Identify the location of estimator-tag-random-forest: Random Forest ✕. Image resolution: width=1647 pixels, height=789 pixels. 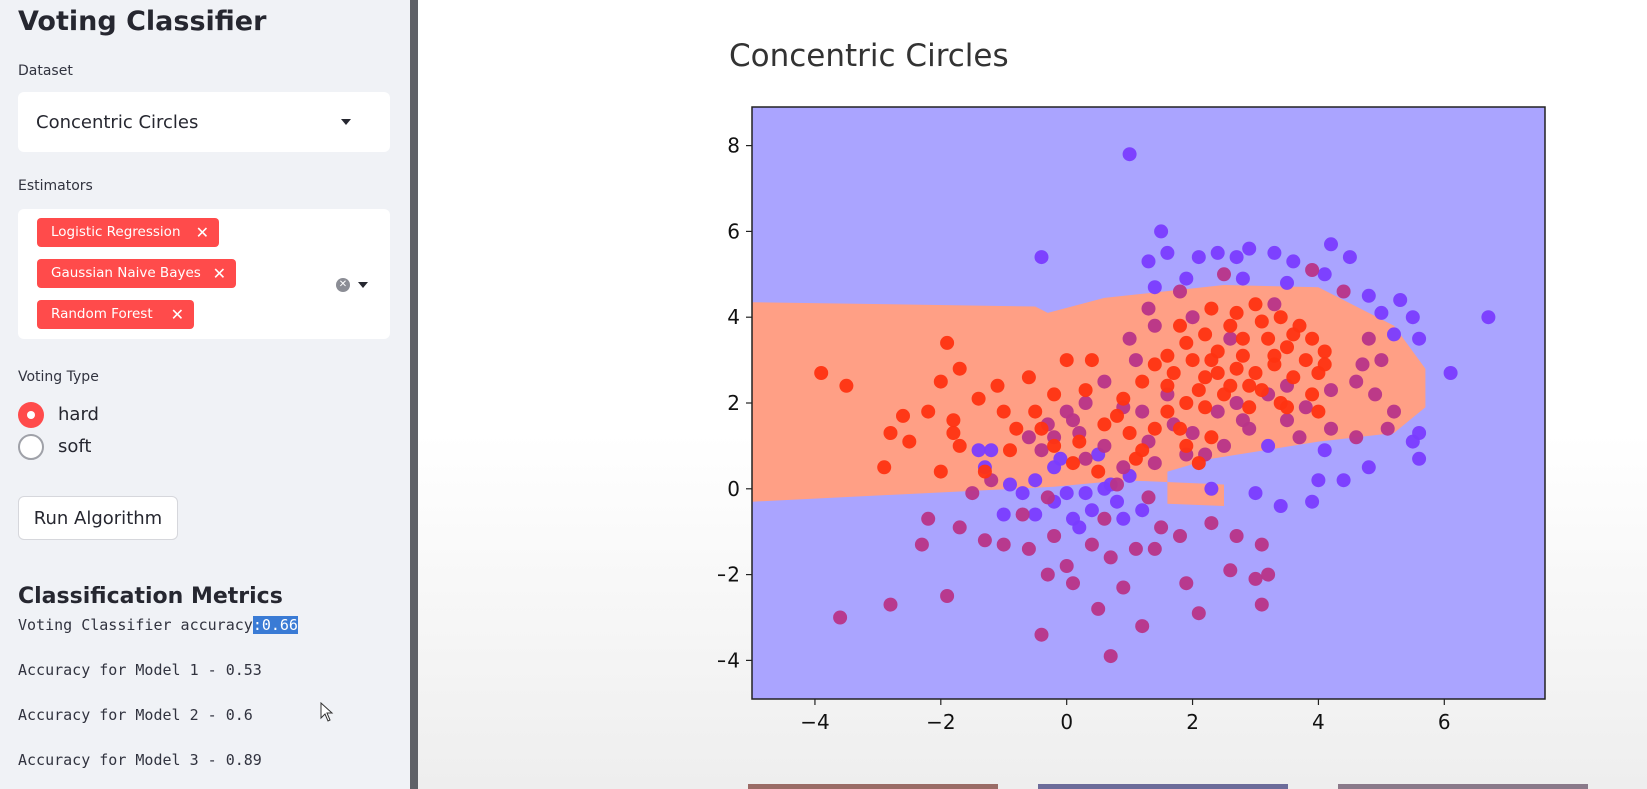
(115, 314).